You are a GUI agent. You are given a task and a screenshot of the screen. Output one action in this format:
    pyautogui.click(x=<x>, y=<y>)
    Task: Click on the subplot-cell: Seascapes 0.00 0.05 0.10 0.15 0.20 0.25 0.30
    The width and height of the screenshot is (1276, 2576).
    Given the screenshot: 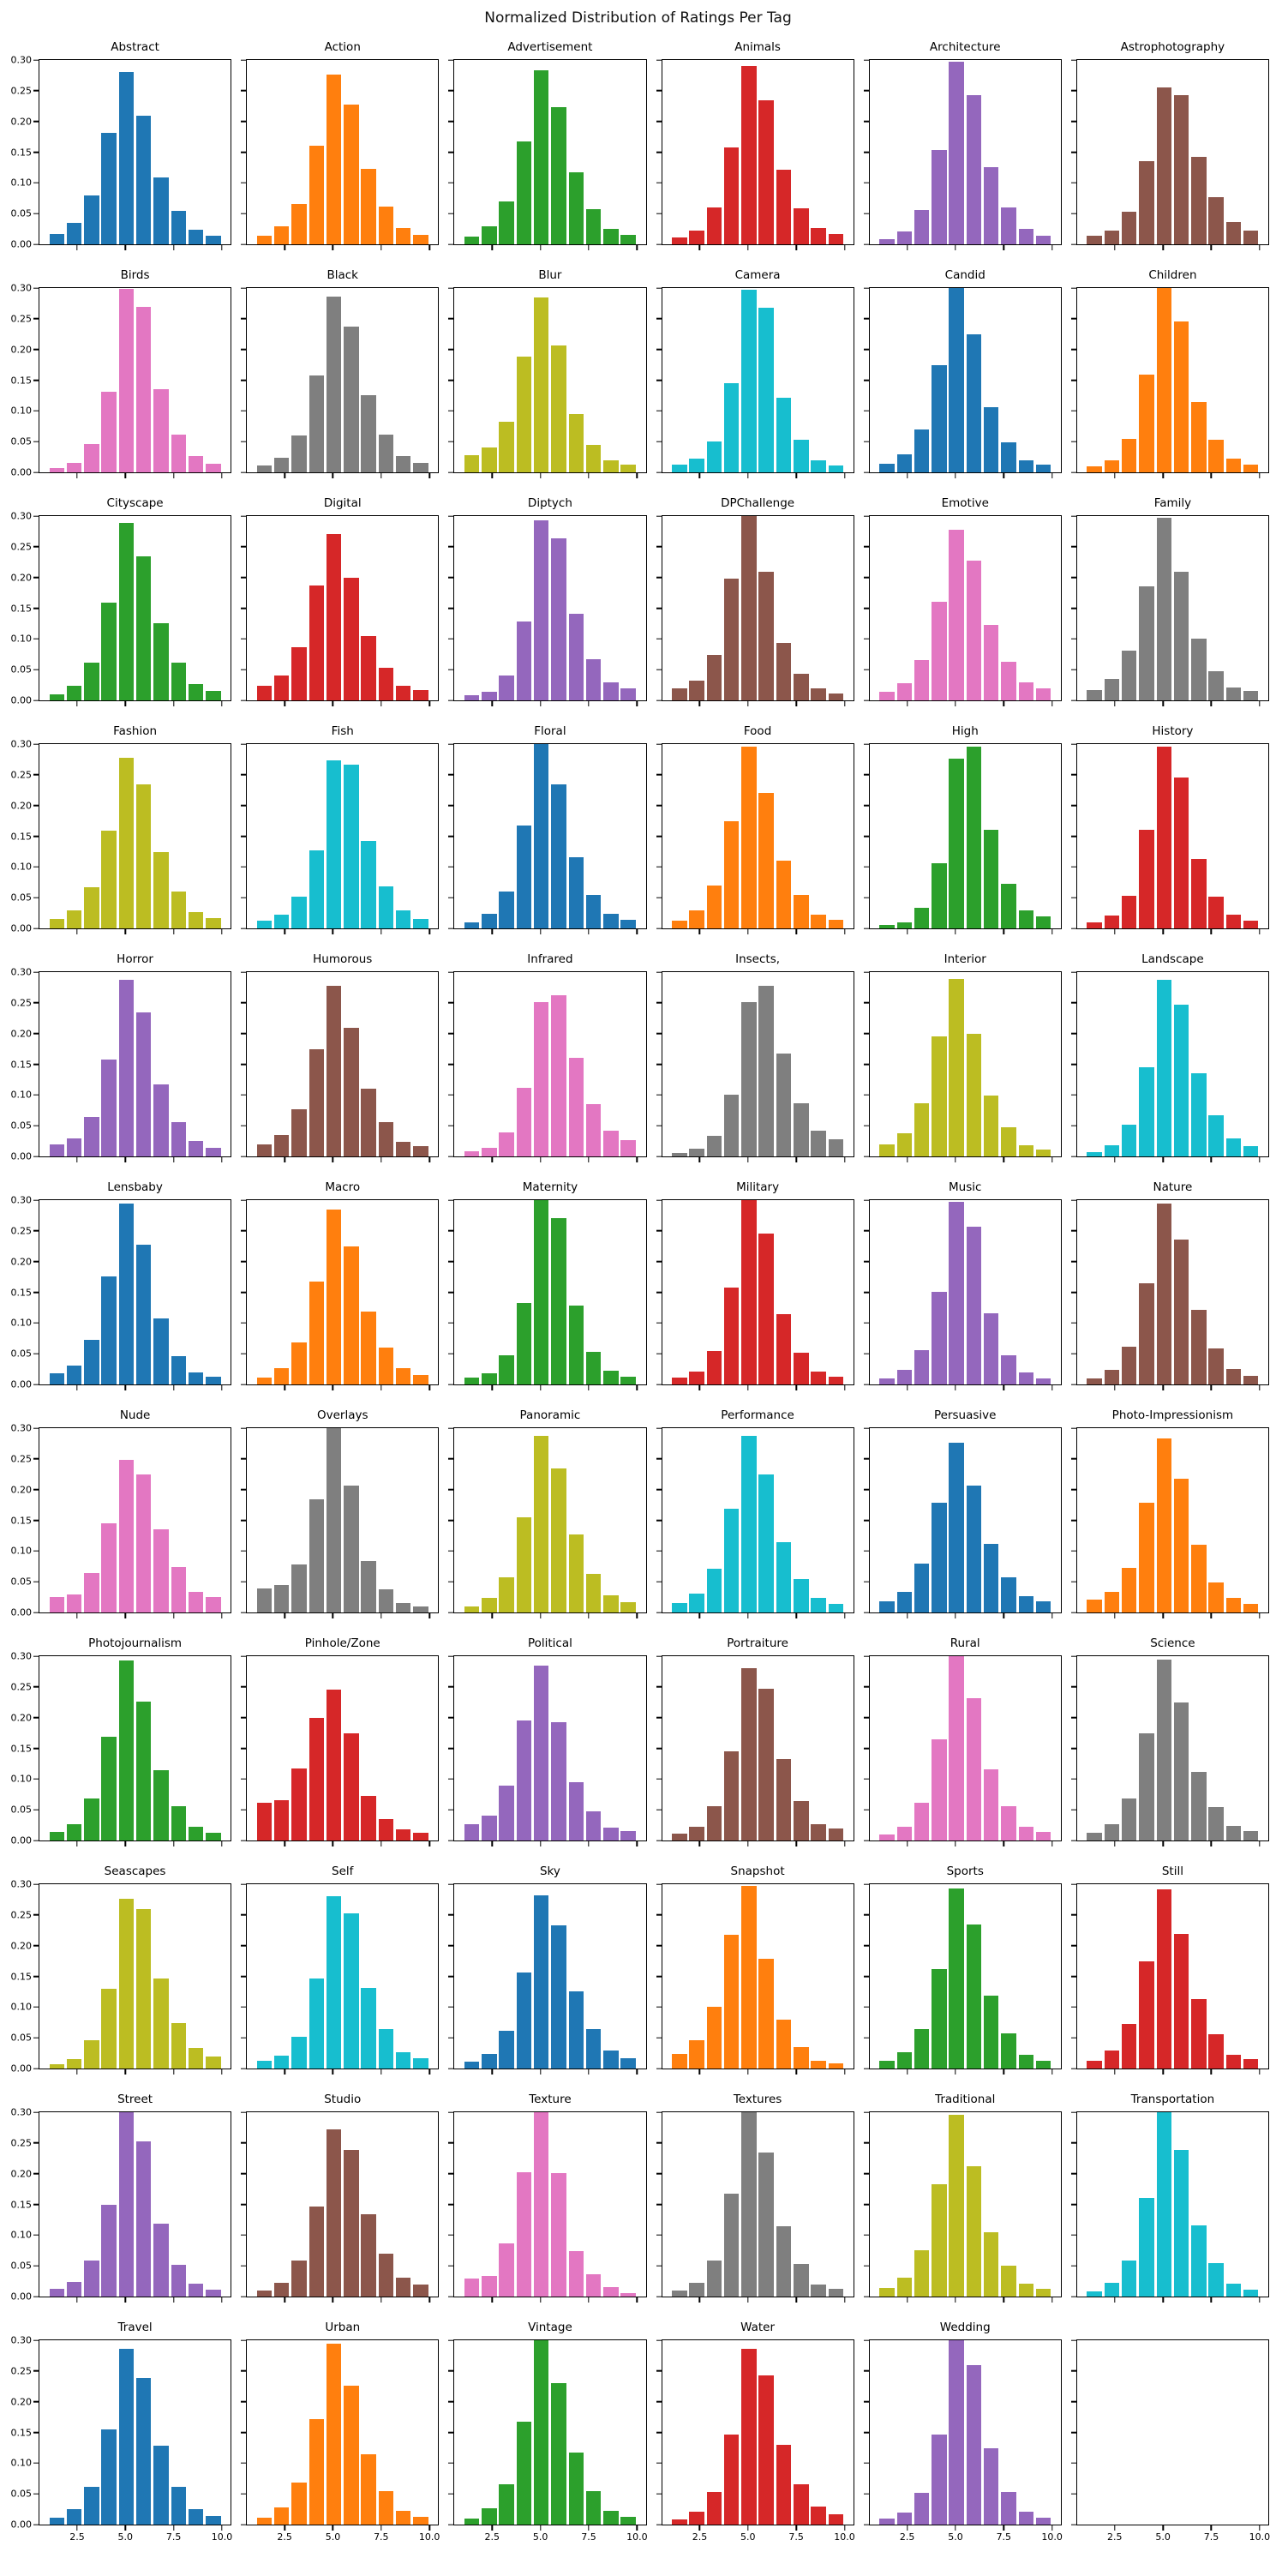 What is the action you would take?
    pyautogui.click(x=122, y=1975)
    